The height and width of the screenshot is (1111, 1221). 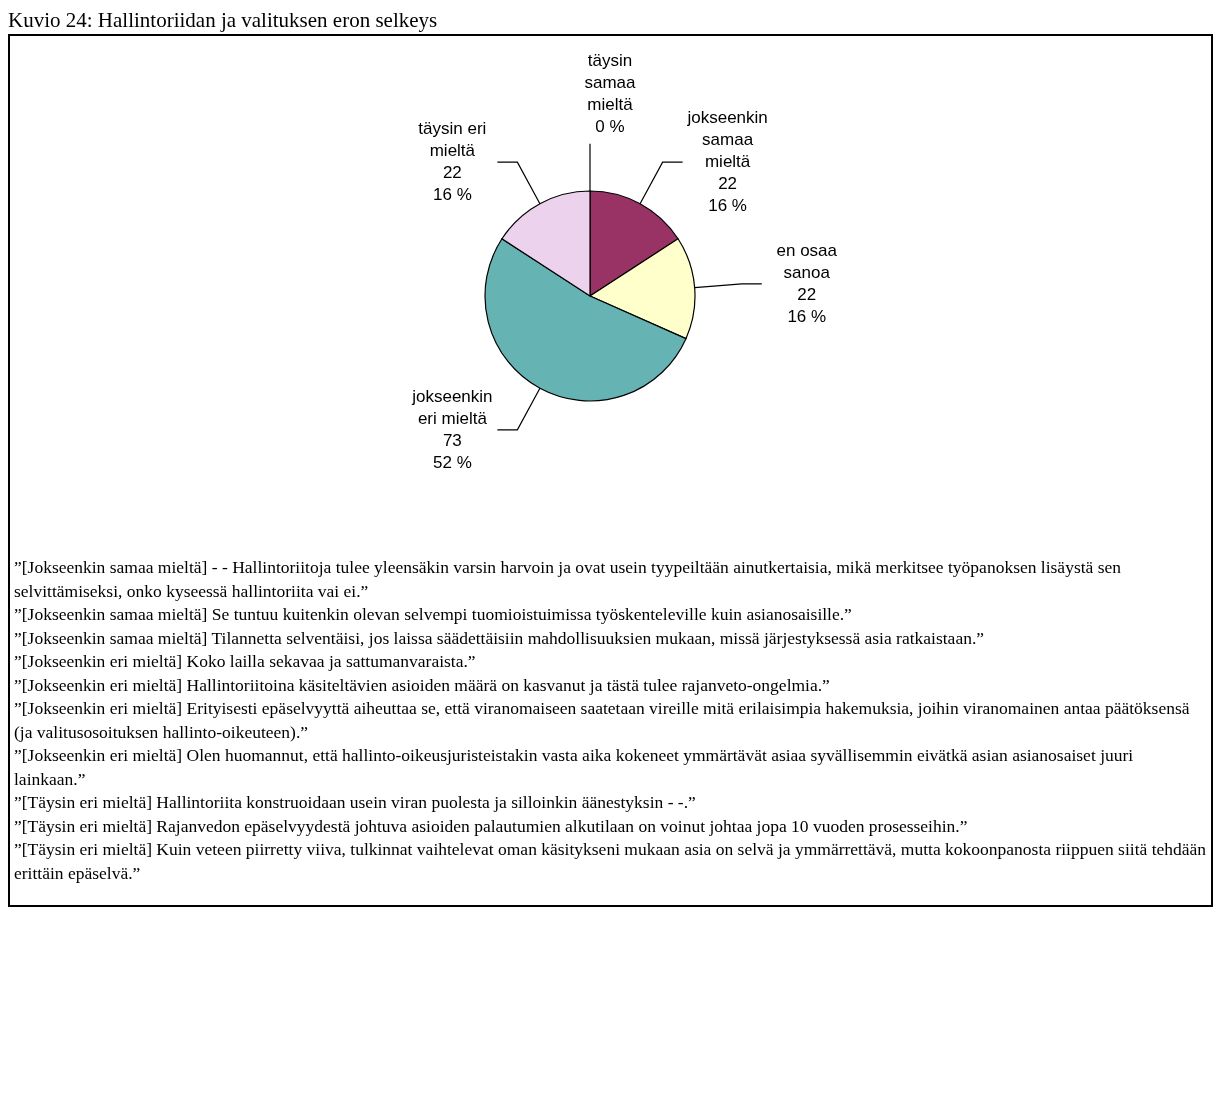 I want to click on category-label: täysin samaa mieltä, so click(x=610, y=82).